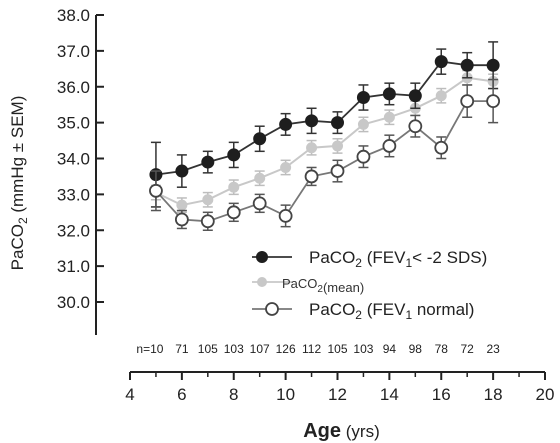 The width and height of the screenshot is (560, 443). I want to click on y-tick-label: 30.0, so click(73, 302).